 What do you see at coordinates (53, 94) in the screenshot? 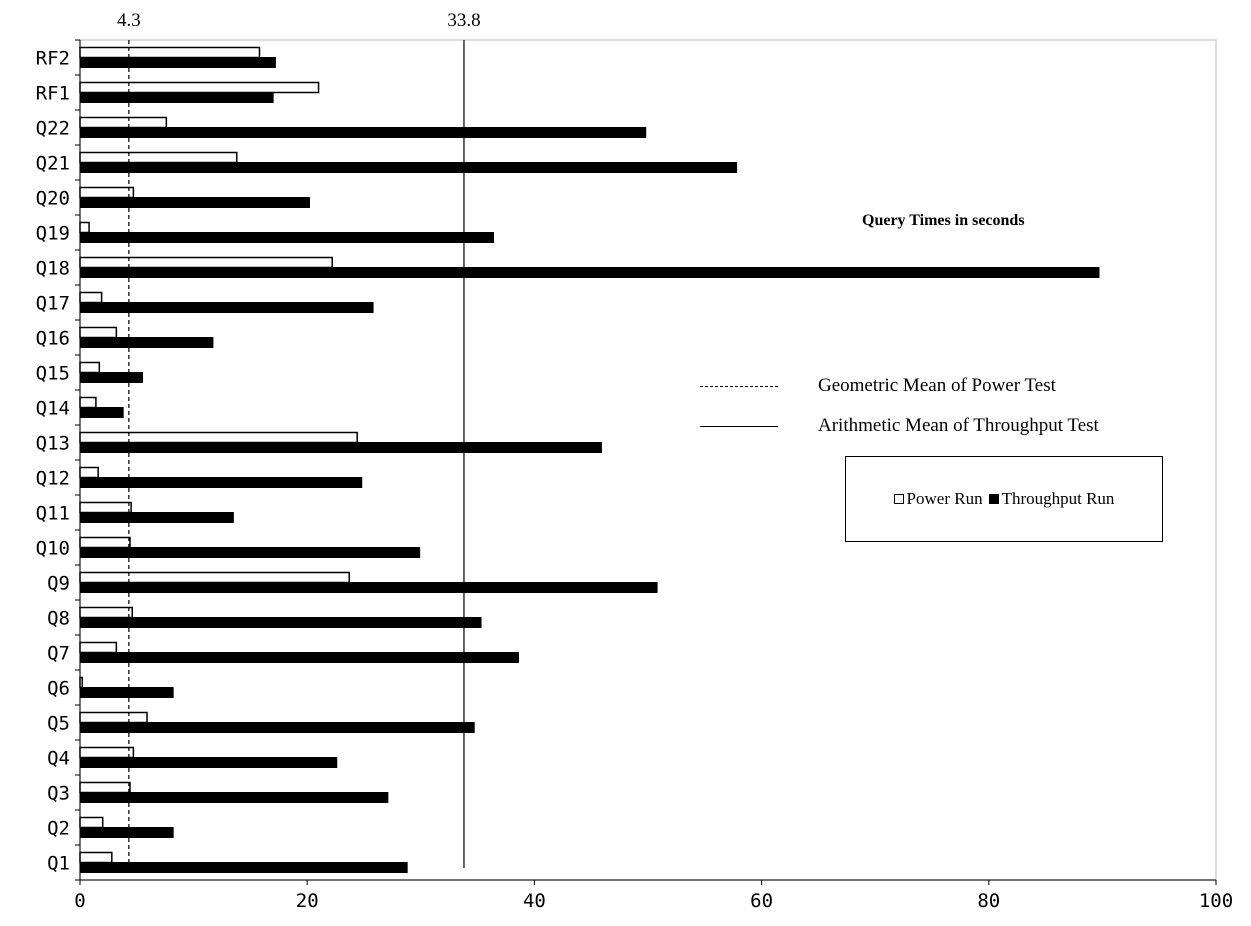
I see `y-tick-label: RF1` at bounding box center [53, 94].